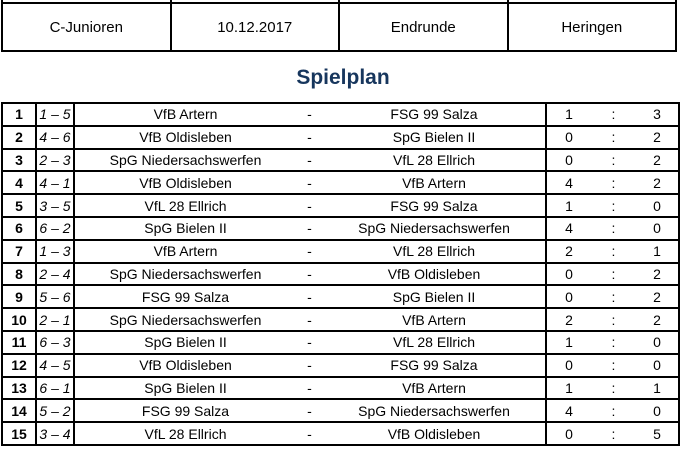  What do you see at coordinates (55, 205) in the screenshot?
I see `pairing-cell: 3 – 5` at bounding box center [55, 205].